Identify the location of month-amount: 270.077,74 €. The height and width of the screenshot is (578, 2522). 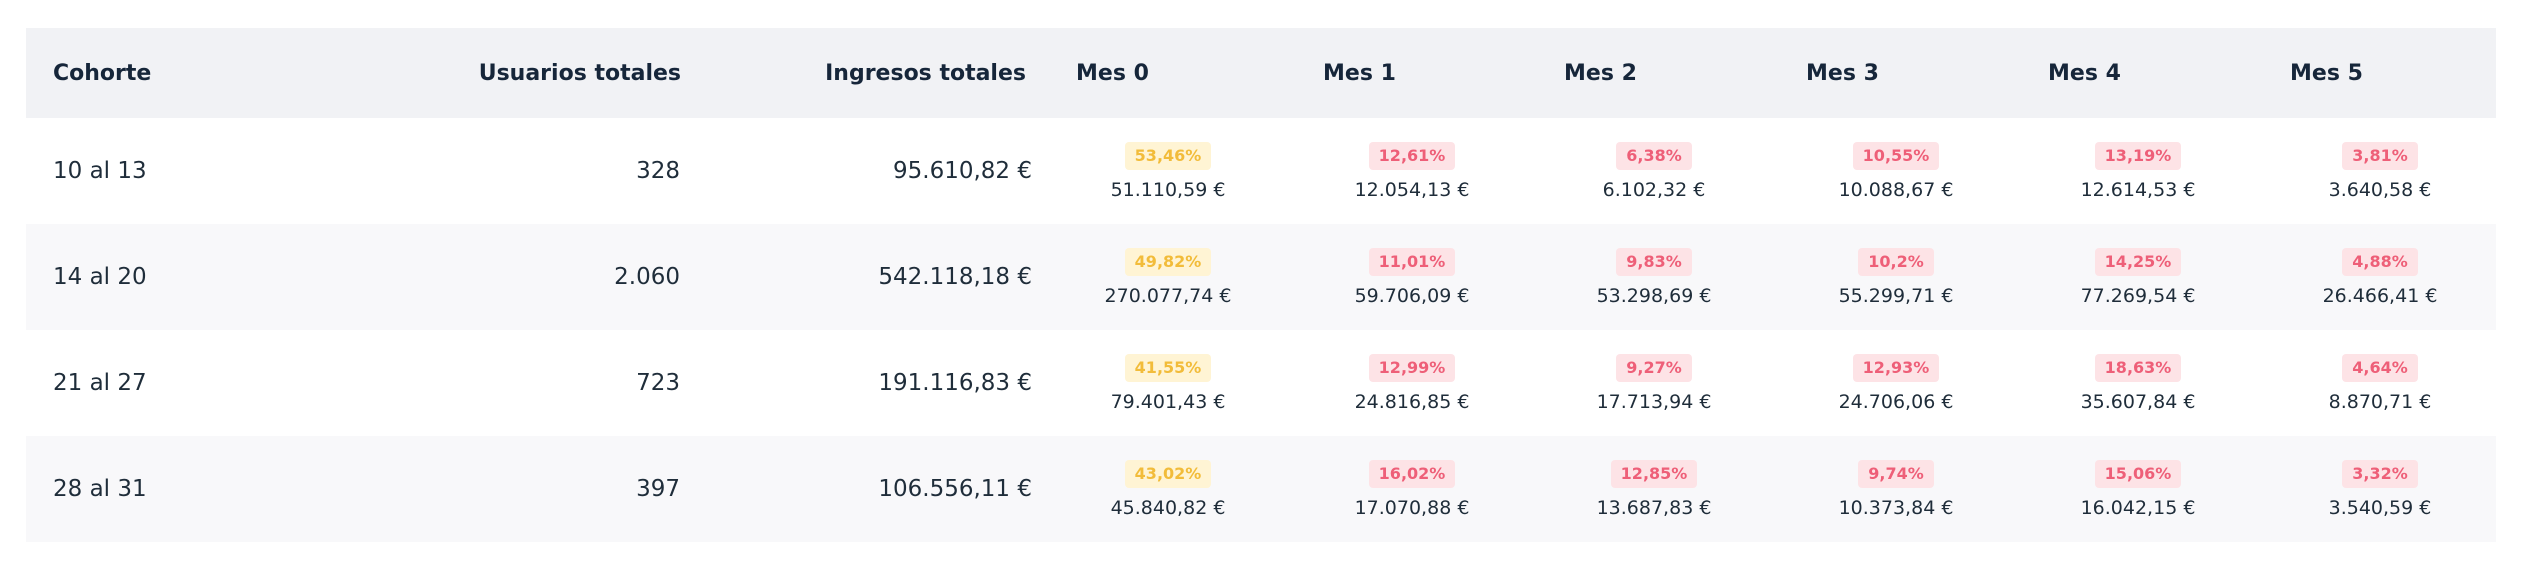
(1168, 295).